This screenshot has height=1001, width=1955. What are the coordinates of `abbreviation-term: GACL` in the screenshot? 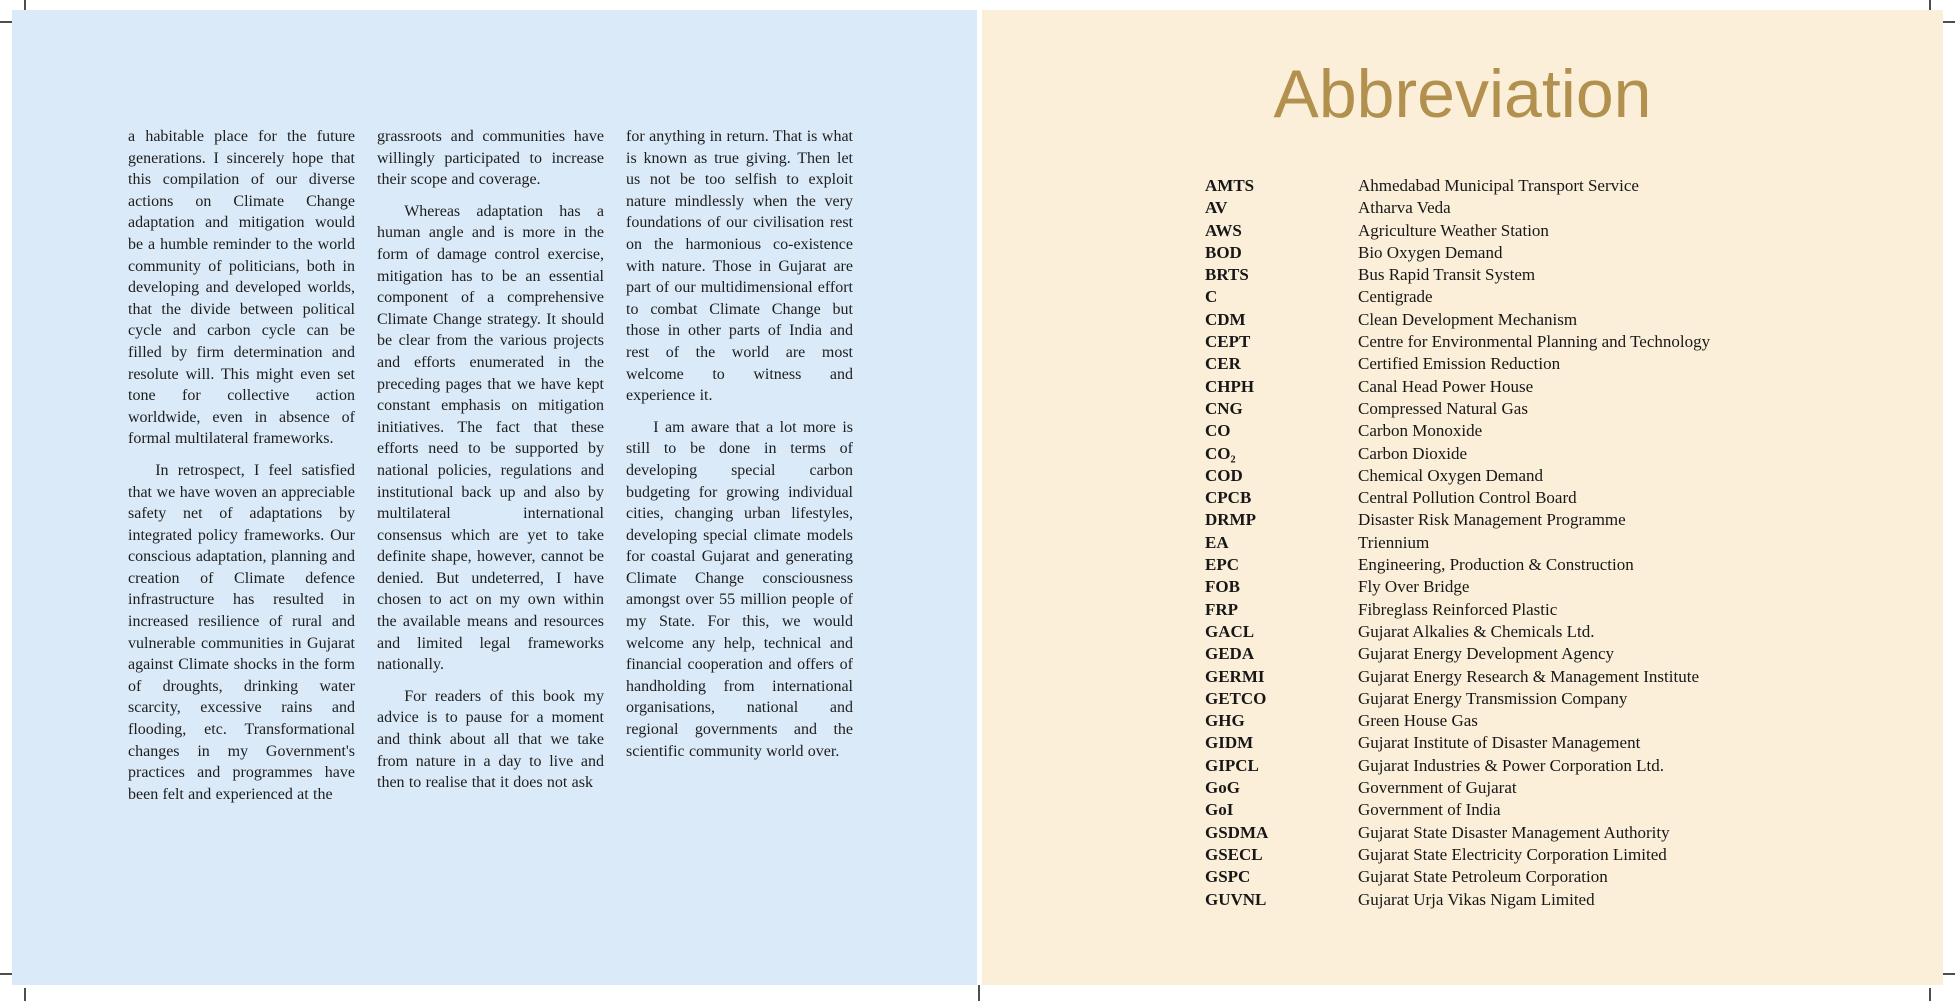 It's located at (1230, 631).